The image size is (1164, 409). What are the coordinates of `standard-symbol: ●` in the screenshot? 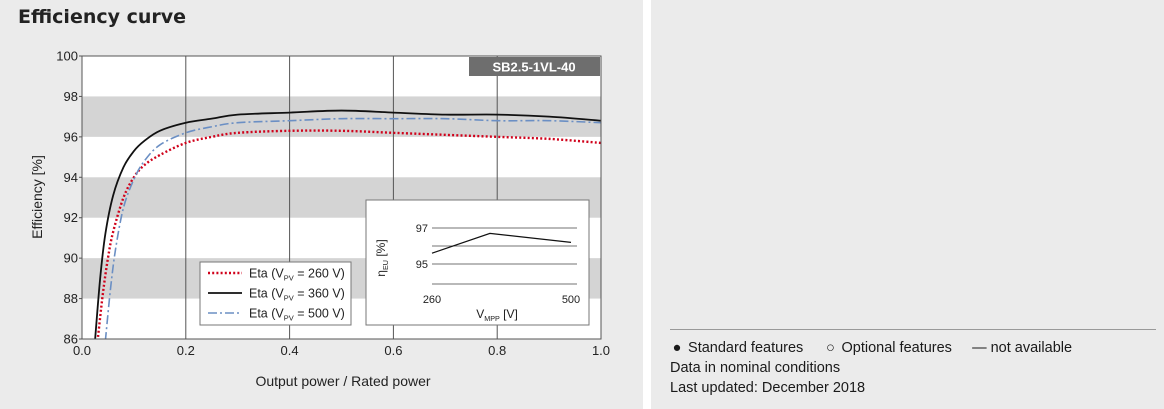 It's located at (677, 348).